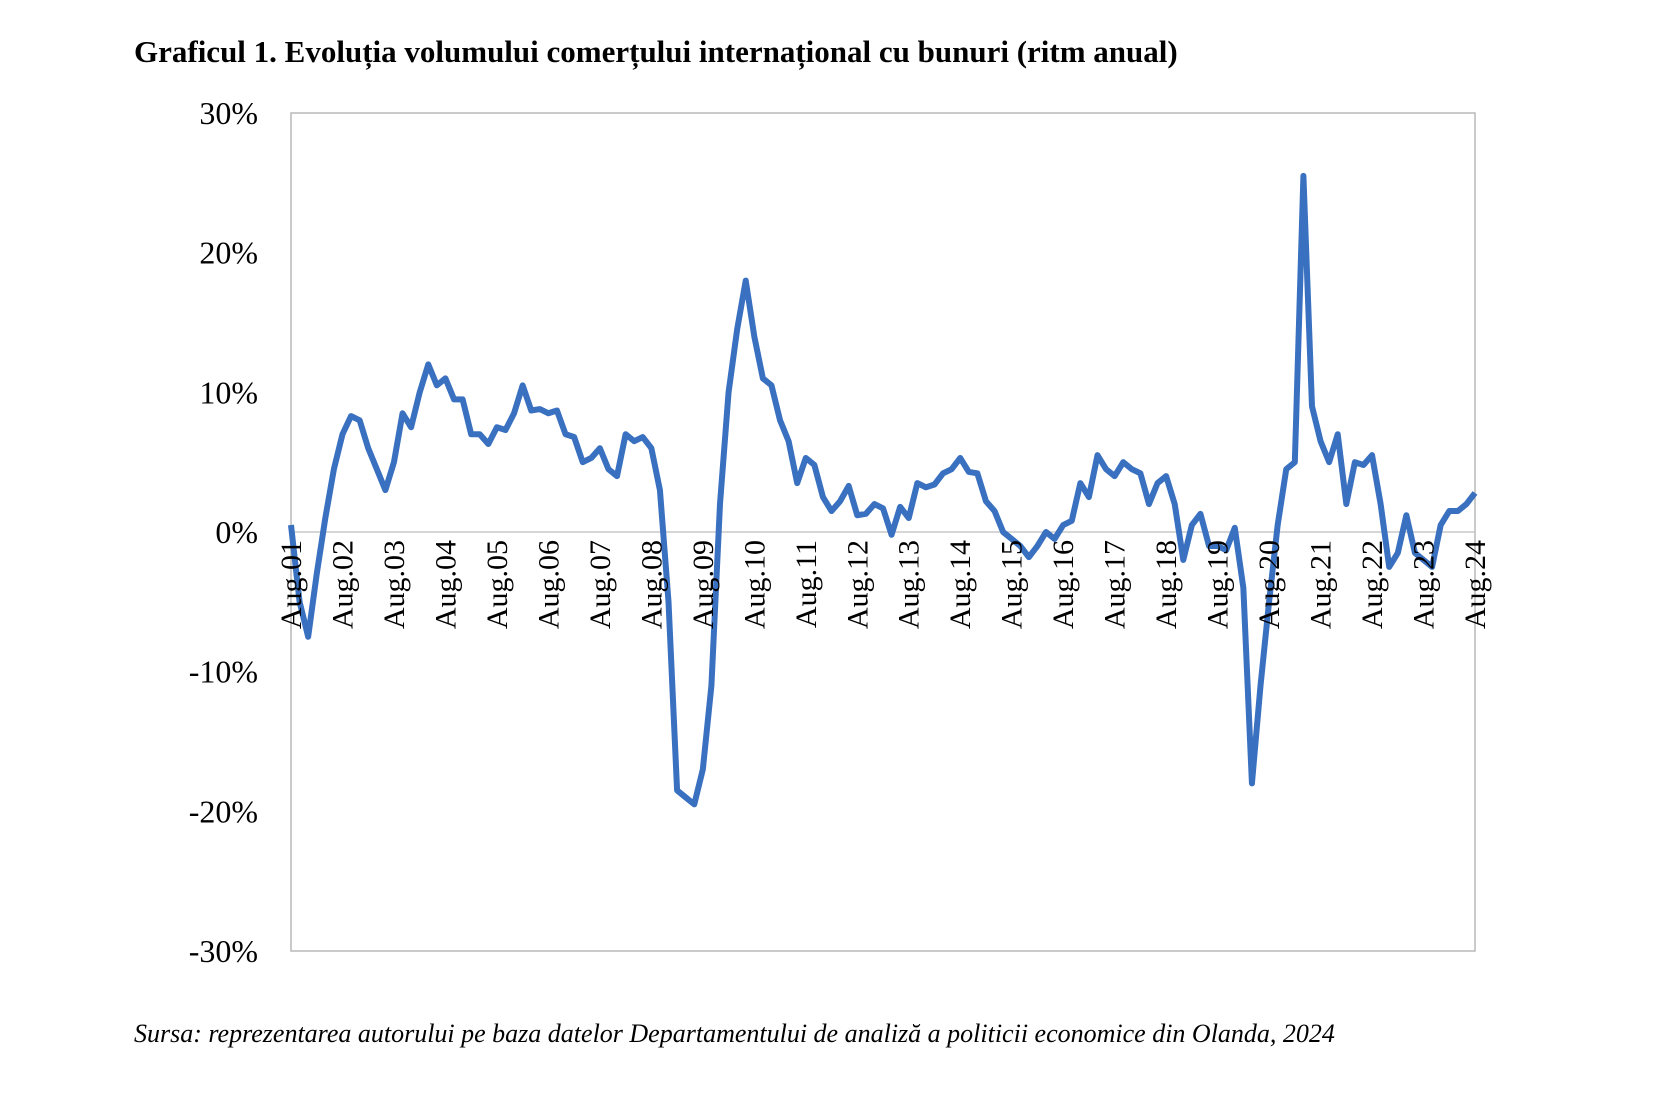  What do you see at coordinates (291, 584) in the screenshot?
I see `x-tick-label: Aug.01` at bounding box center [291, 584].